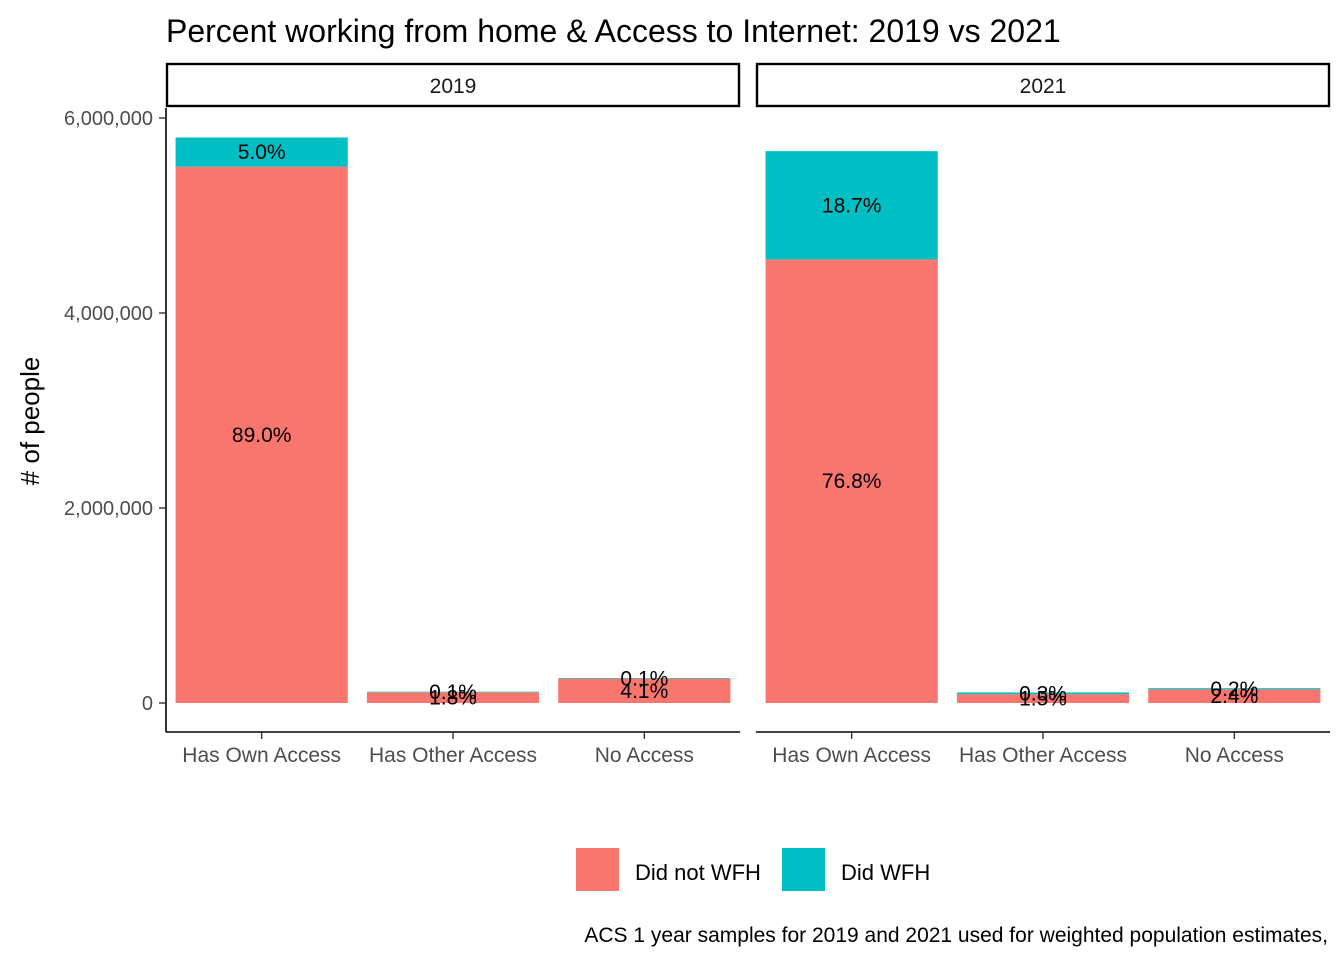 This screenshot has height=960, width=1344. I want to click on data-label: 0.3%, so click(1043, 693).